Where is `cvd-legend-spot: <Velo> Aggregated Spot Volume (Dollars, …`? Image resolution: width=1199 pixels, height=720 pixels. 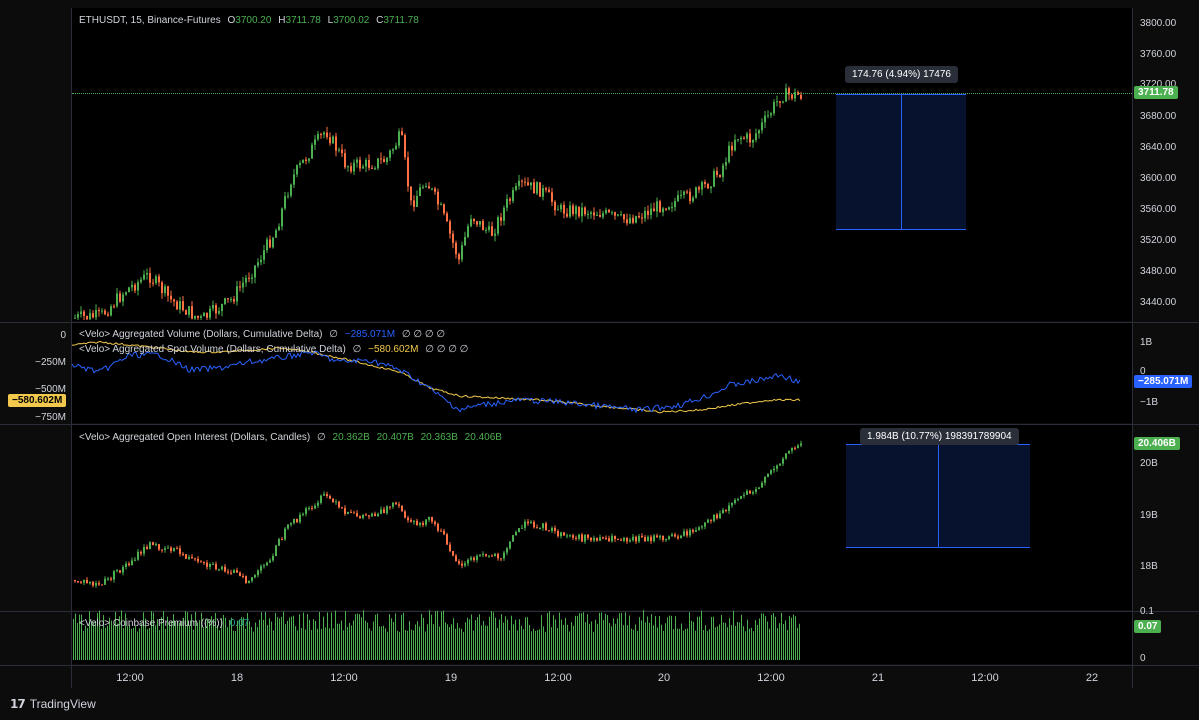 cvd-legend-spot: <Velo> Aggregated Spot Volume (Dollars, … is located at coordinates (274, 349).